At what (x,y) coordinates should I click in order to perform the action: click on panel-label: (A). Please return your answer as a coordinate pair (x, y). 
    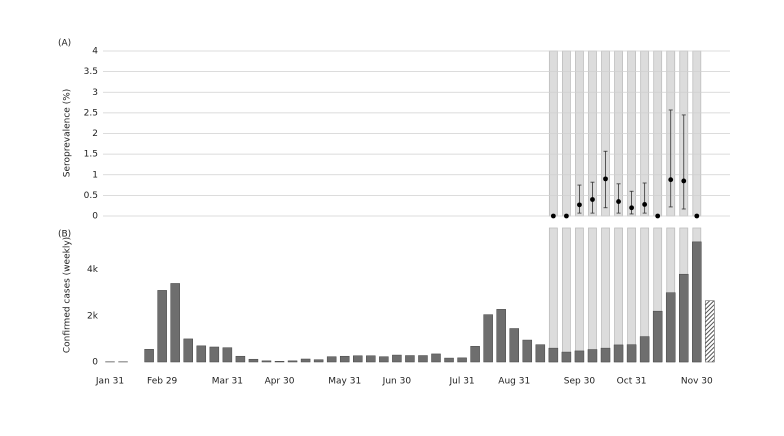
    Looking at the image, I should click on (64, 44).